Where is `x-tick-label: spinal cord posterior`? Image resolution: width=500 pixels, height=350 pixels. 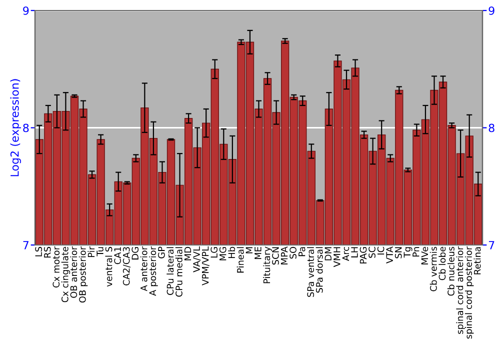 x-tick-label: spinal cord posterior is located at coordinates (469, 292).